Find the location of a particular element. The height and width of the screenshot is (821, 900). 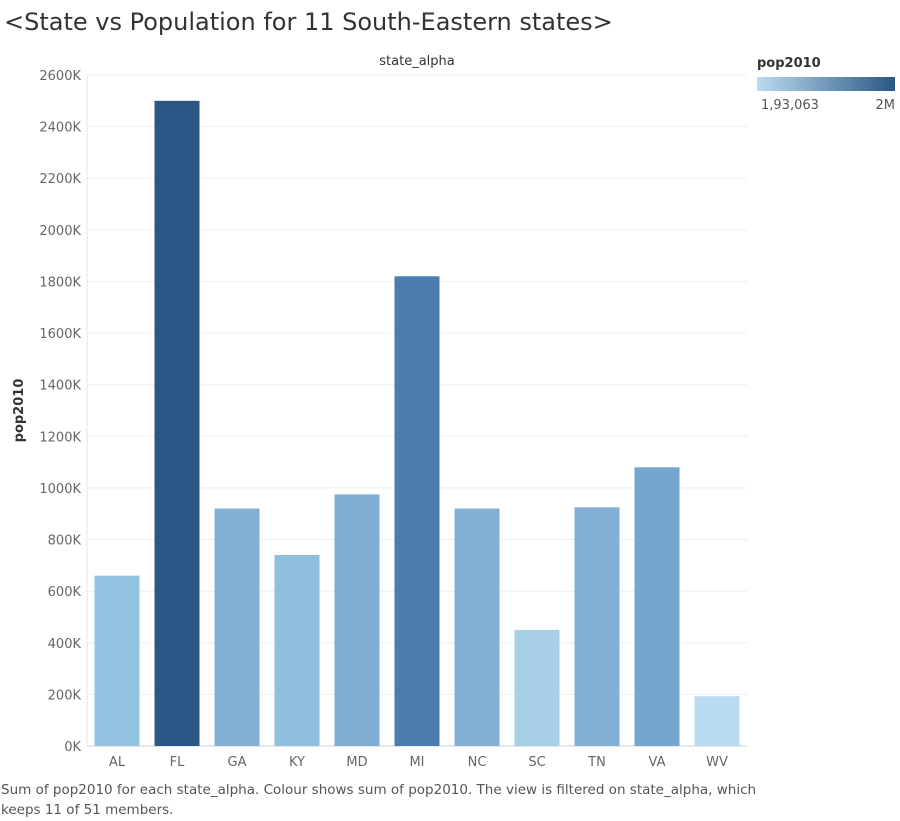

color-legend: pop2010 1,93,063 2M is located at coordinates (827, 85).